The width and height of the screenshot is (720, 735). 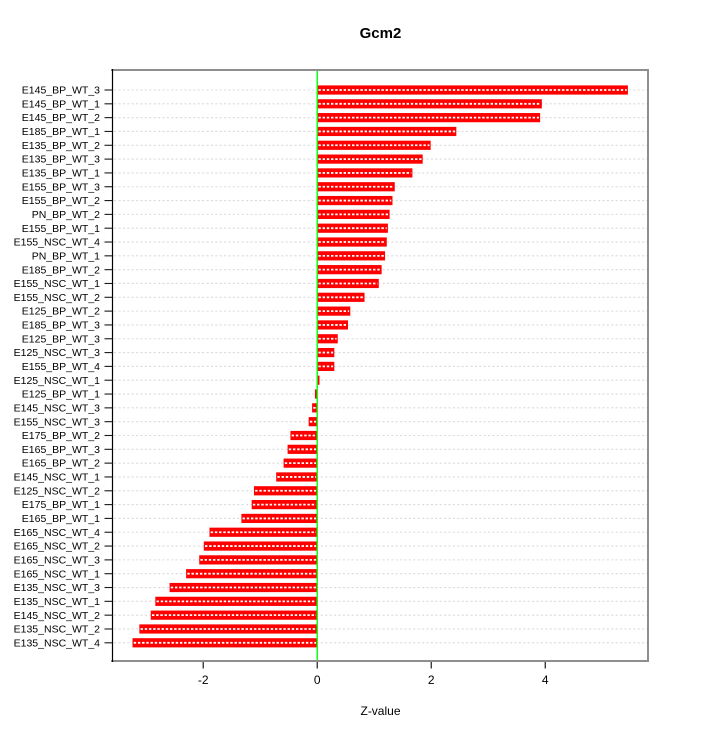 What do you see at coordinates (57, 422) in the screenshot?
I see `y-axis-category-label: E155_NSC_WT_3` at bounding box center [57, 422].